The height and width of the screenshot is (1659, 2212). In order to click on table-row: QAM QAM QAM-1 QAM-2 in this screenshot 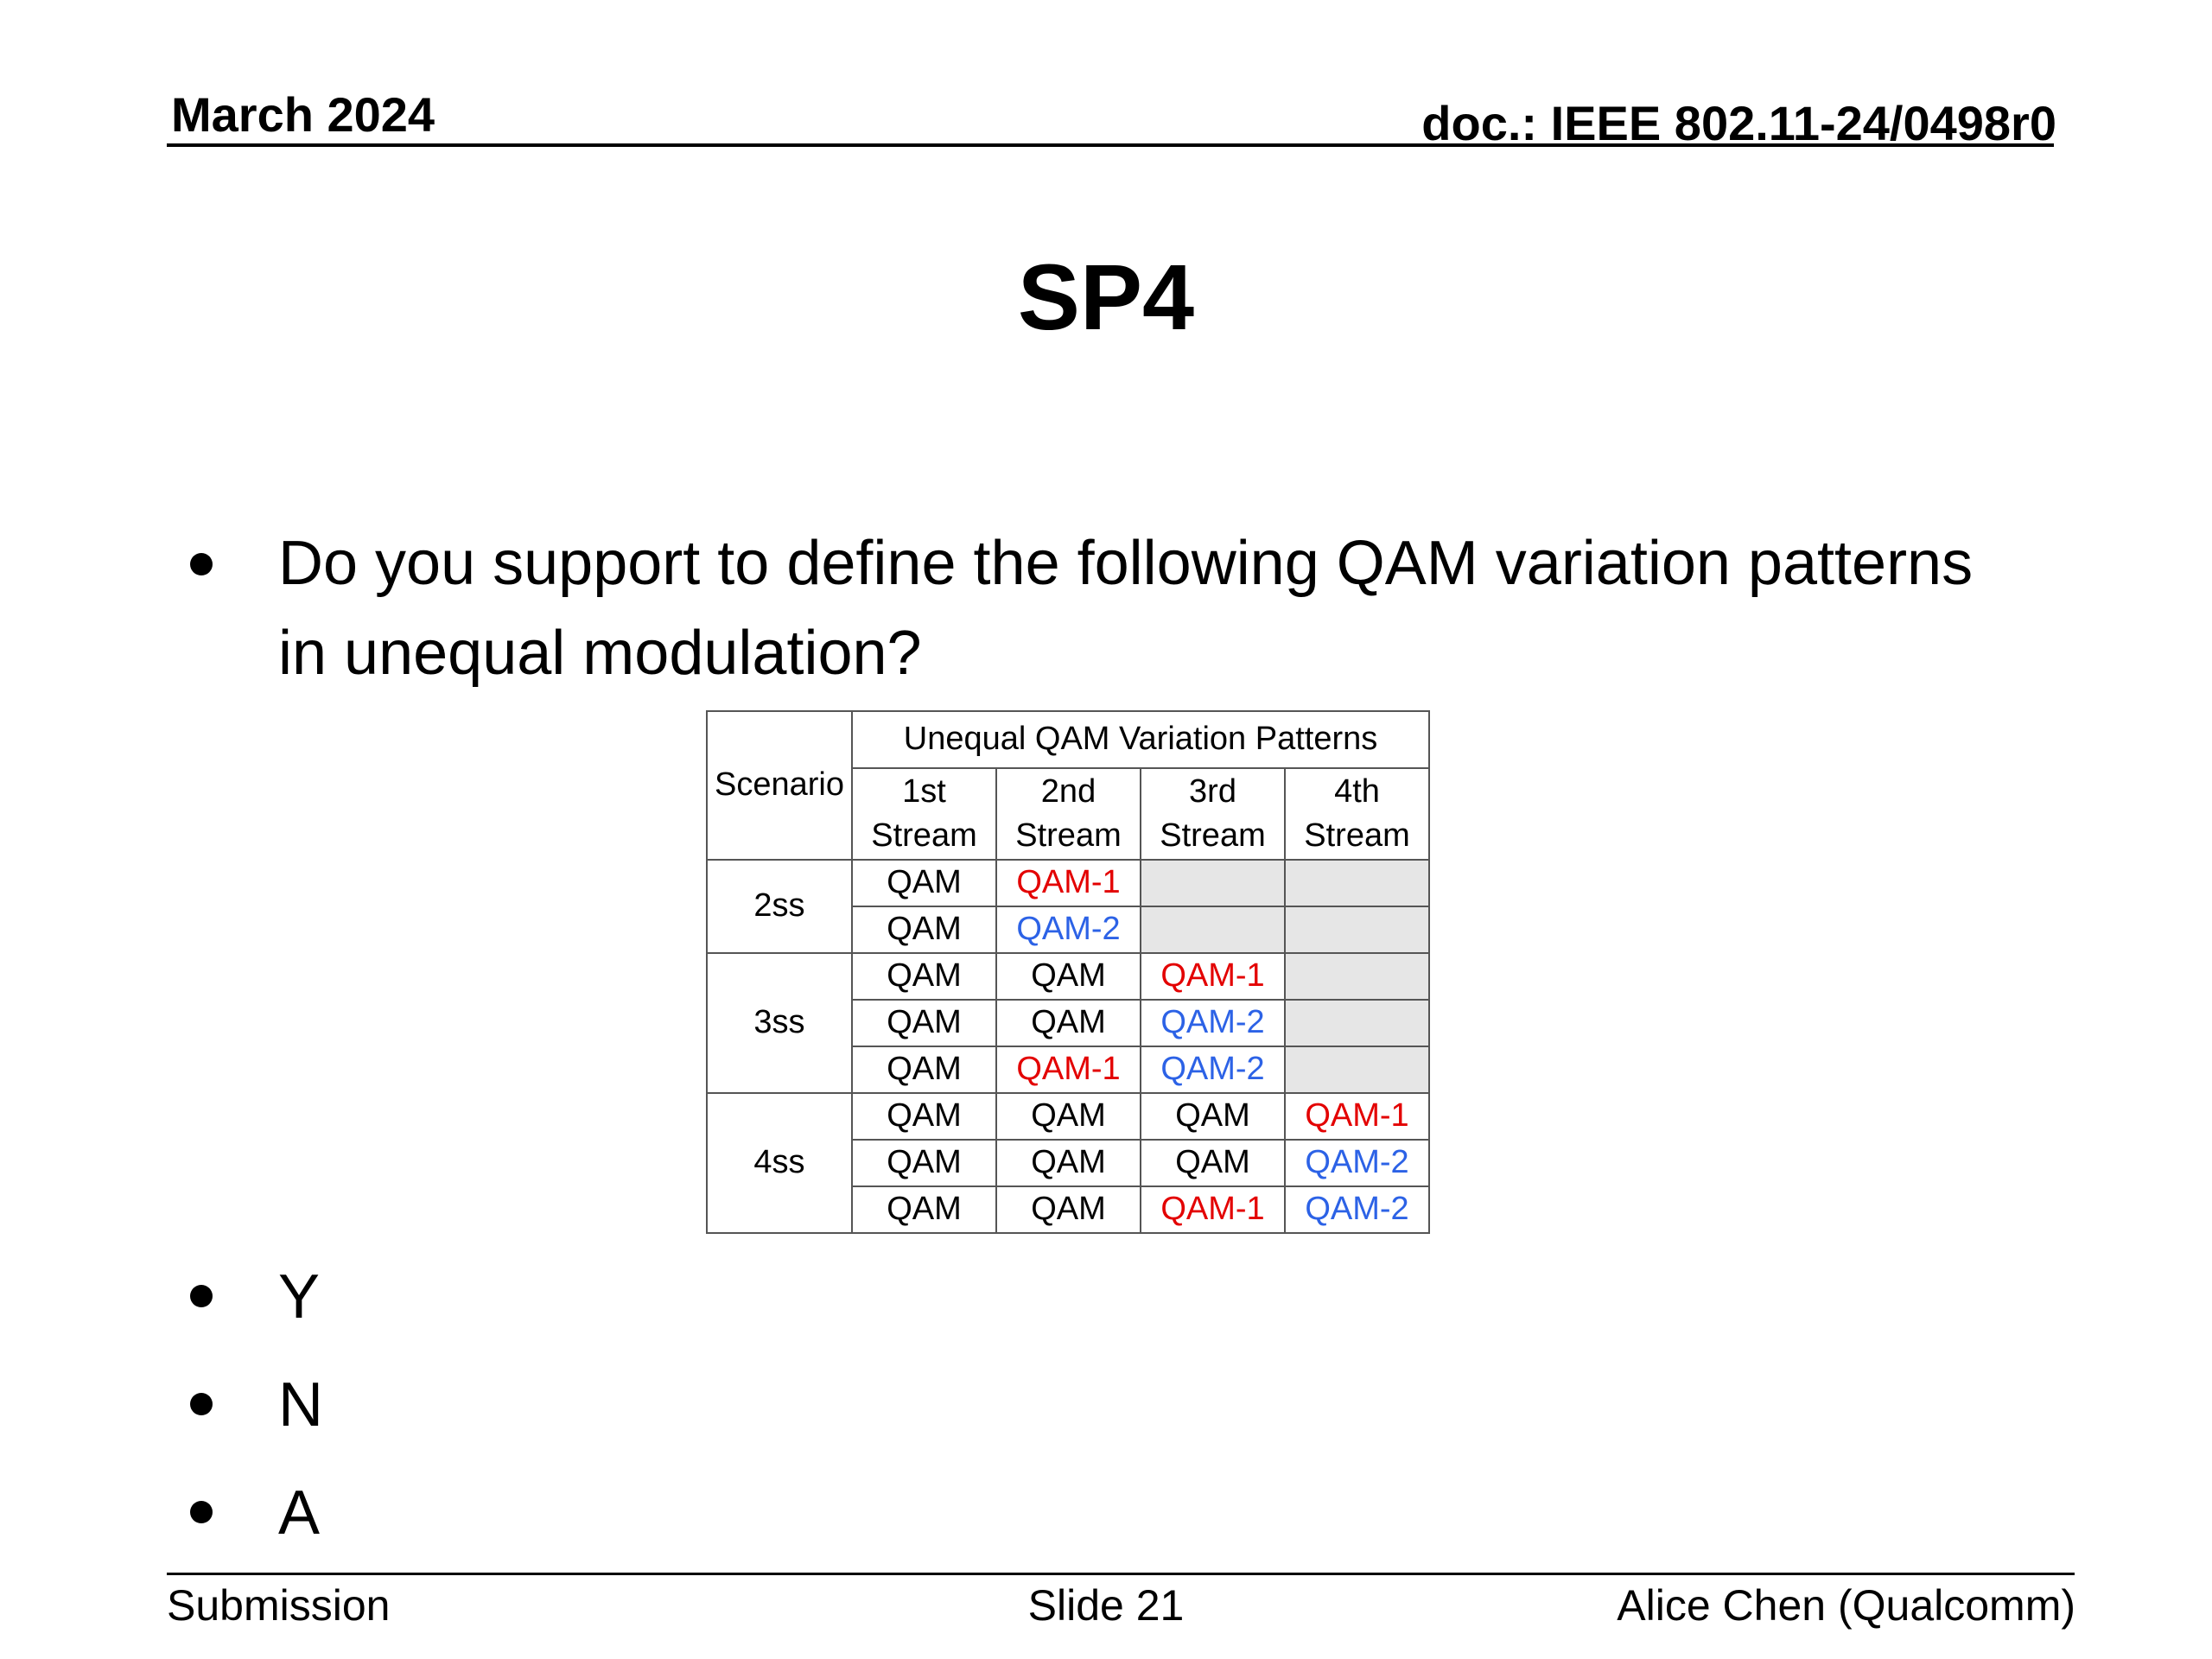, I will do `click(1069, 1209)`.